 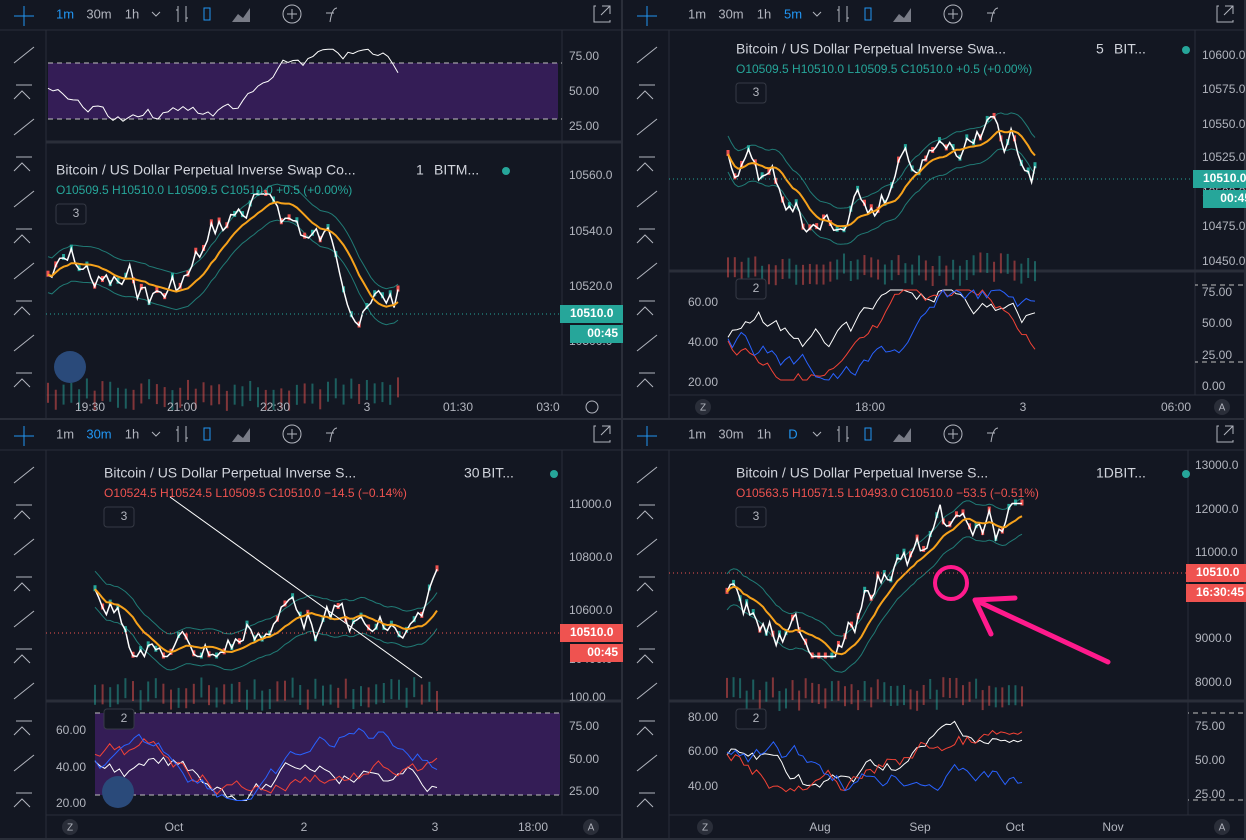 I want to click on timeframe-button: D, so click(x=792, y=433).